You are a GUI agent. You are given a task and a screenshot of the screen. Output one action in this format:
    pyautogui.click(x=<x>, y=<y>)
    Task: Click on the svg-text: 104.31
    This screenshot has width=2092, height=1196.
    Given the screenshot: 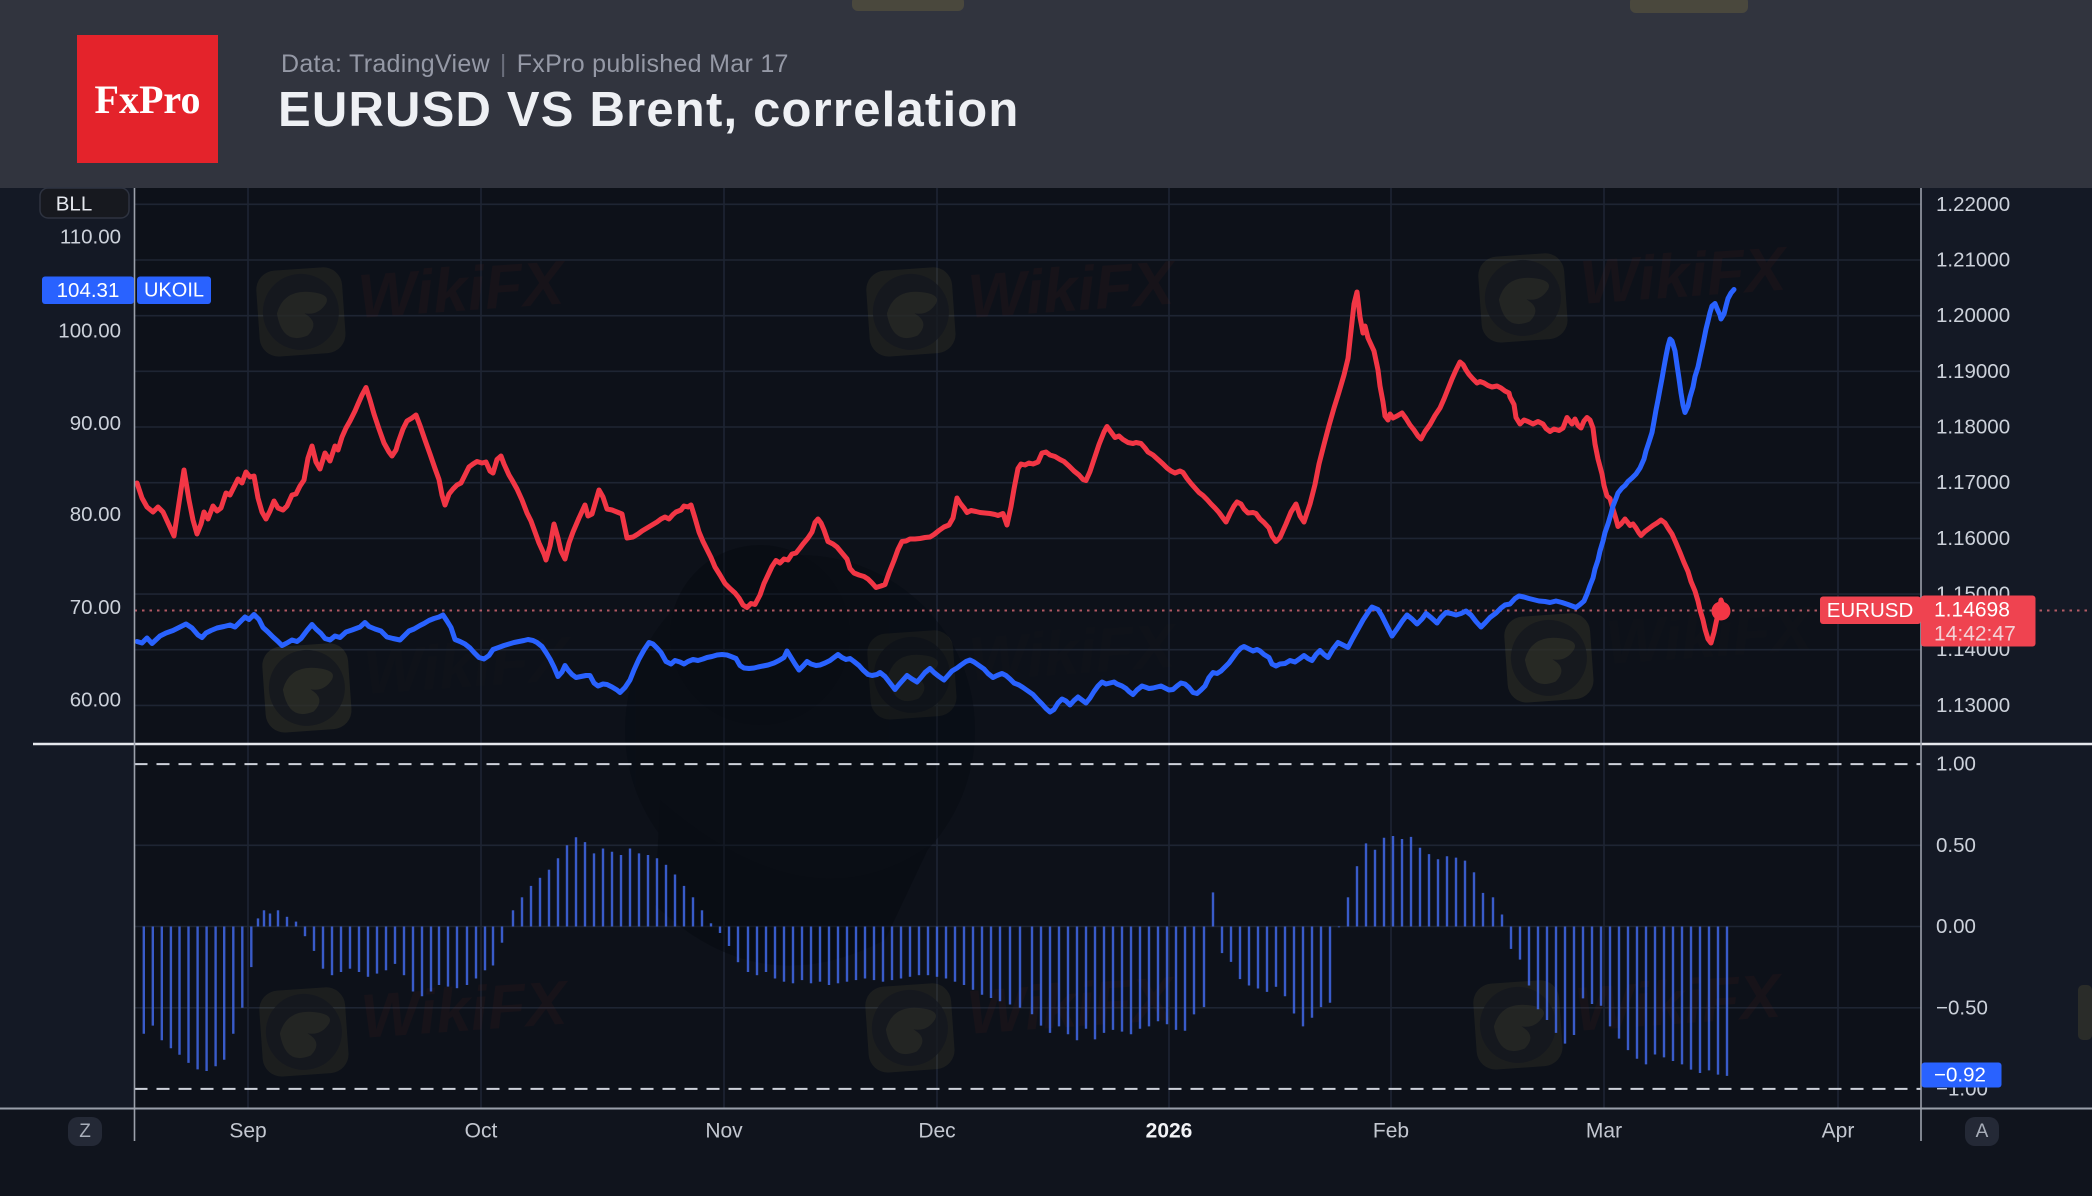 What is the action you would take?
    pyautogui.click(x=88, y=290)
    